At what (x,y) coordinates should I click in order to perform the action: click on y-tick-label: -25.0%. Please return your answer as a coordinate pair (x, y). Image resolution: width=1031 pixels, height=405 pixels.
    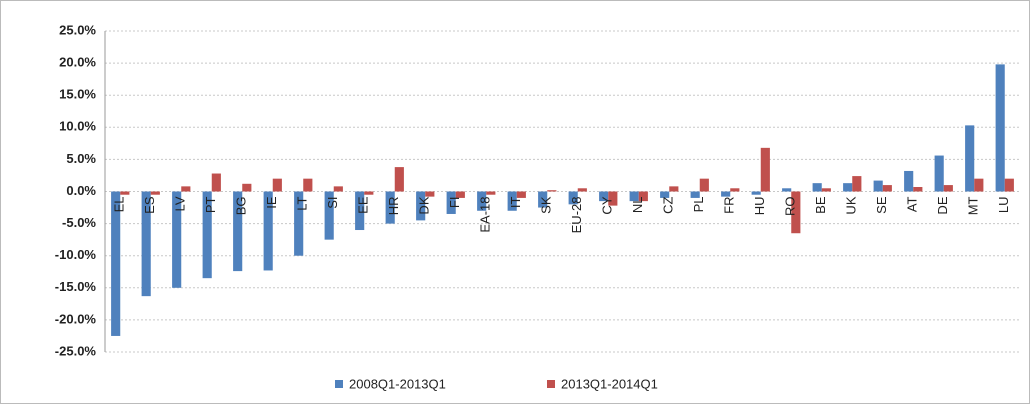
    Looking at the image, I should click on (76, 350).